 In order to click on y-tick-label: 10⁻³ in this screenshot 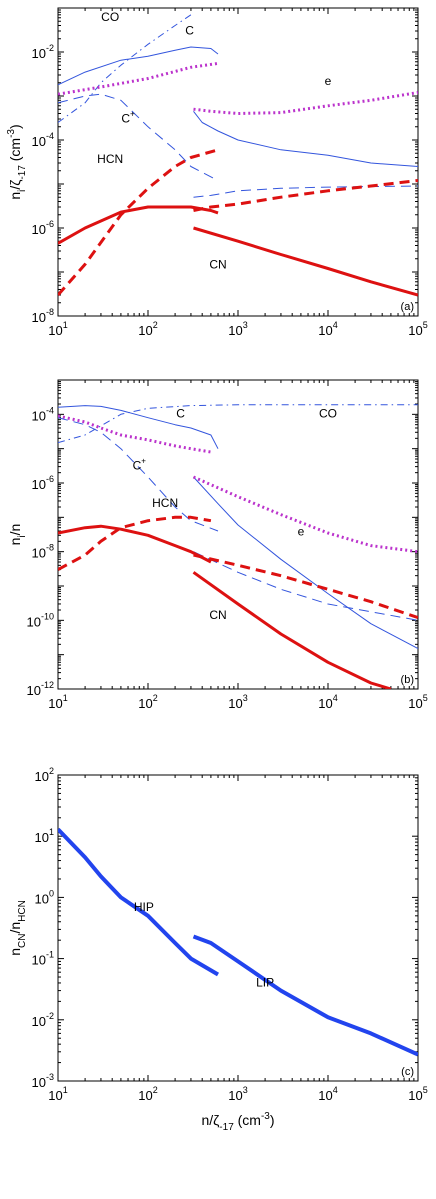, I will do `click(43, 1081)`.